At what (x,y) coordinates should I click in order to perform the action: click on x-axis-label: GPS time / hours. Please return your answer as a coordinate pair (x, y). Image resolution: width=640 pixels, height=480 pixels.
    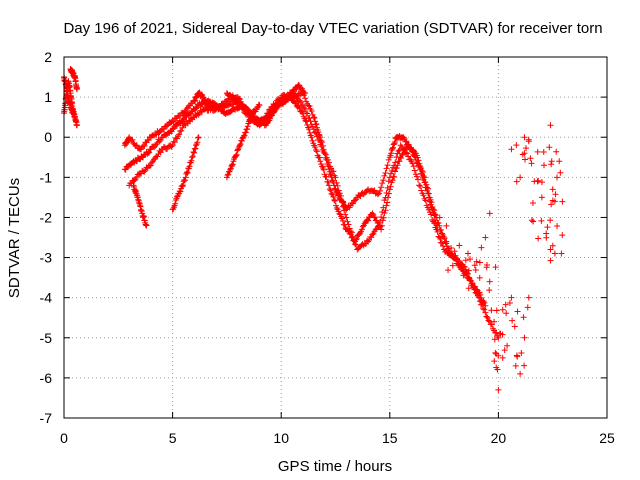
    Looking at the image, I should click on (335, 466).